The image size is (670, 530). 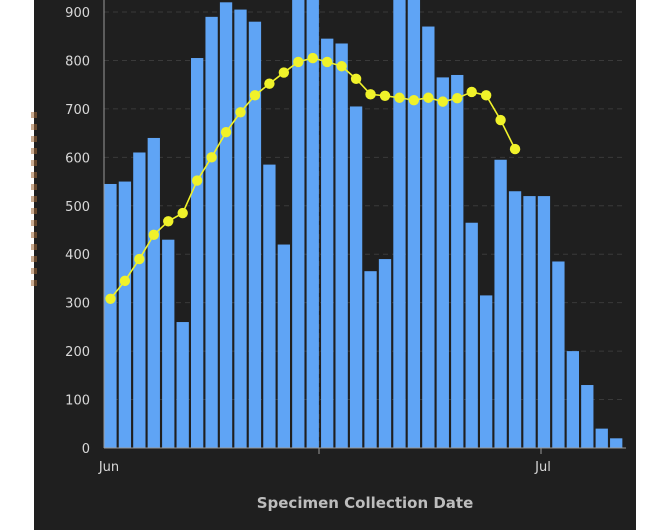 I want to click on left-margin, so click(x=17, y=265).